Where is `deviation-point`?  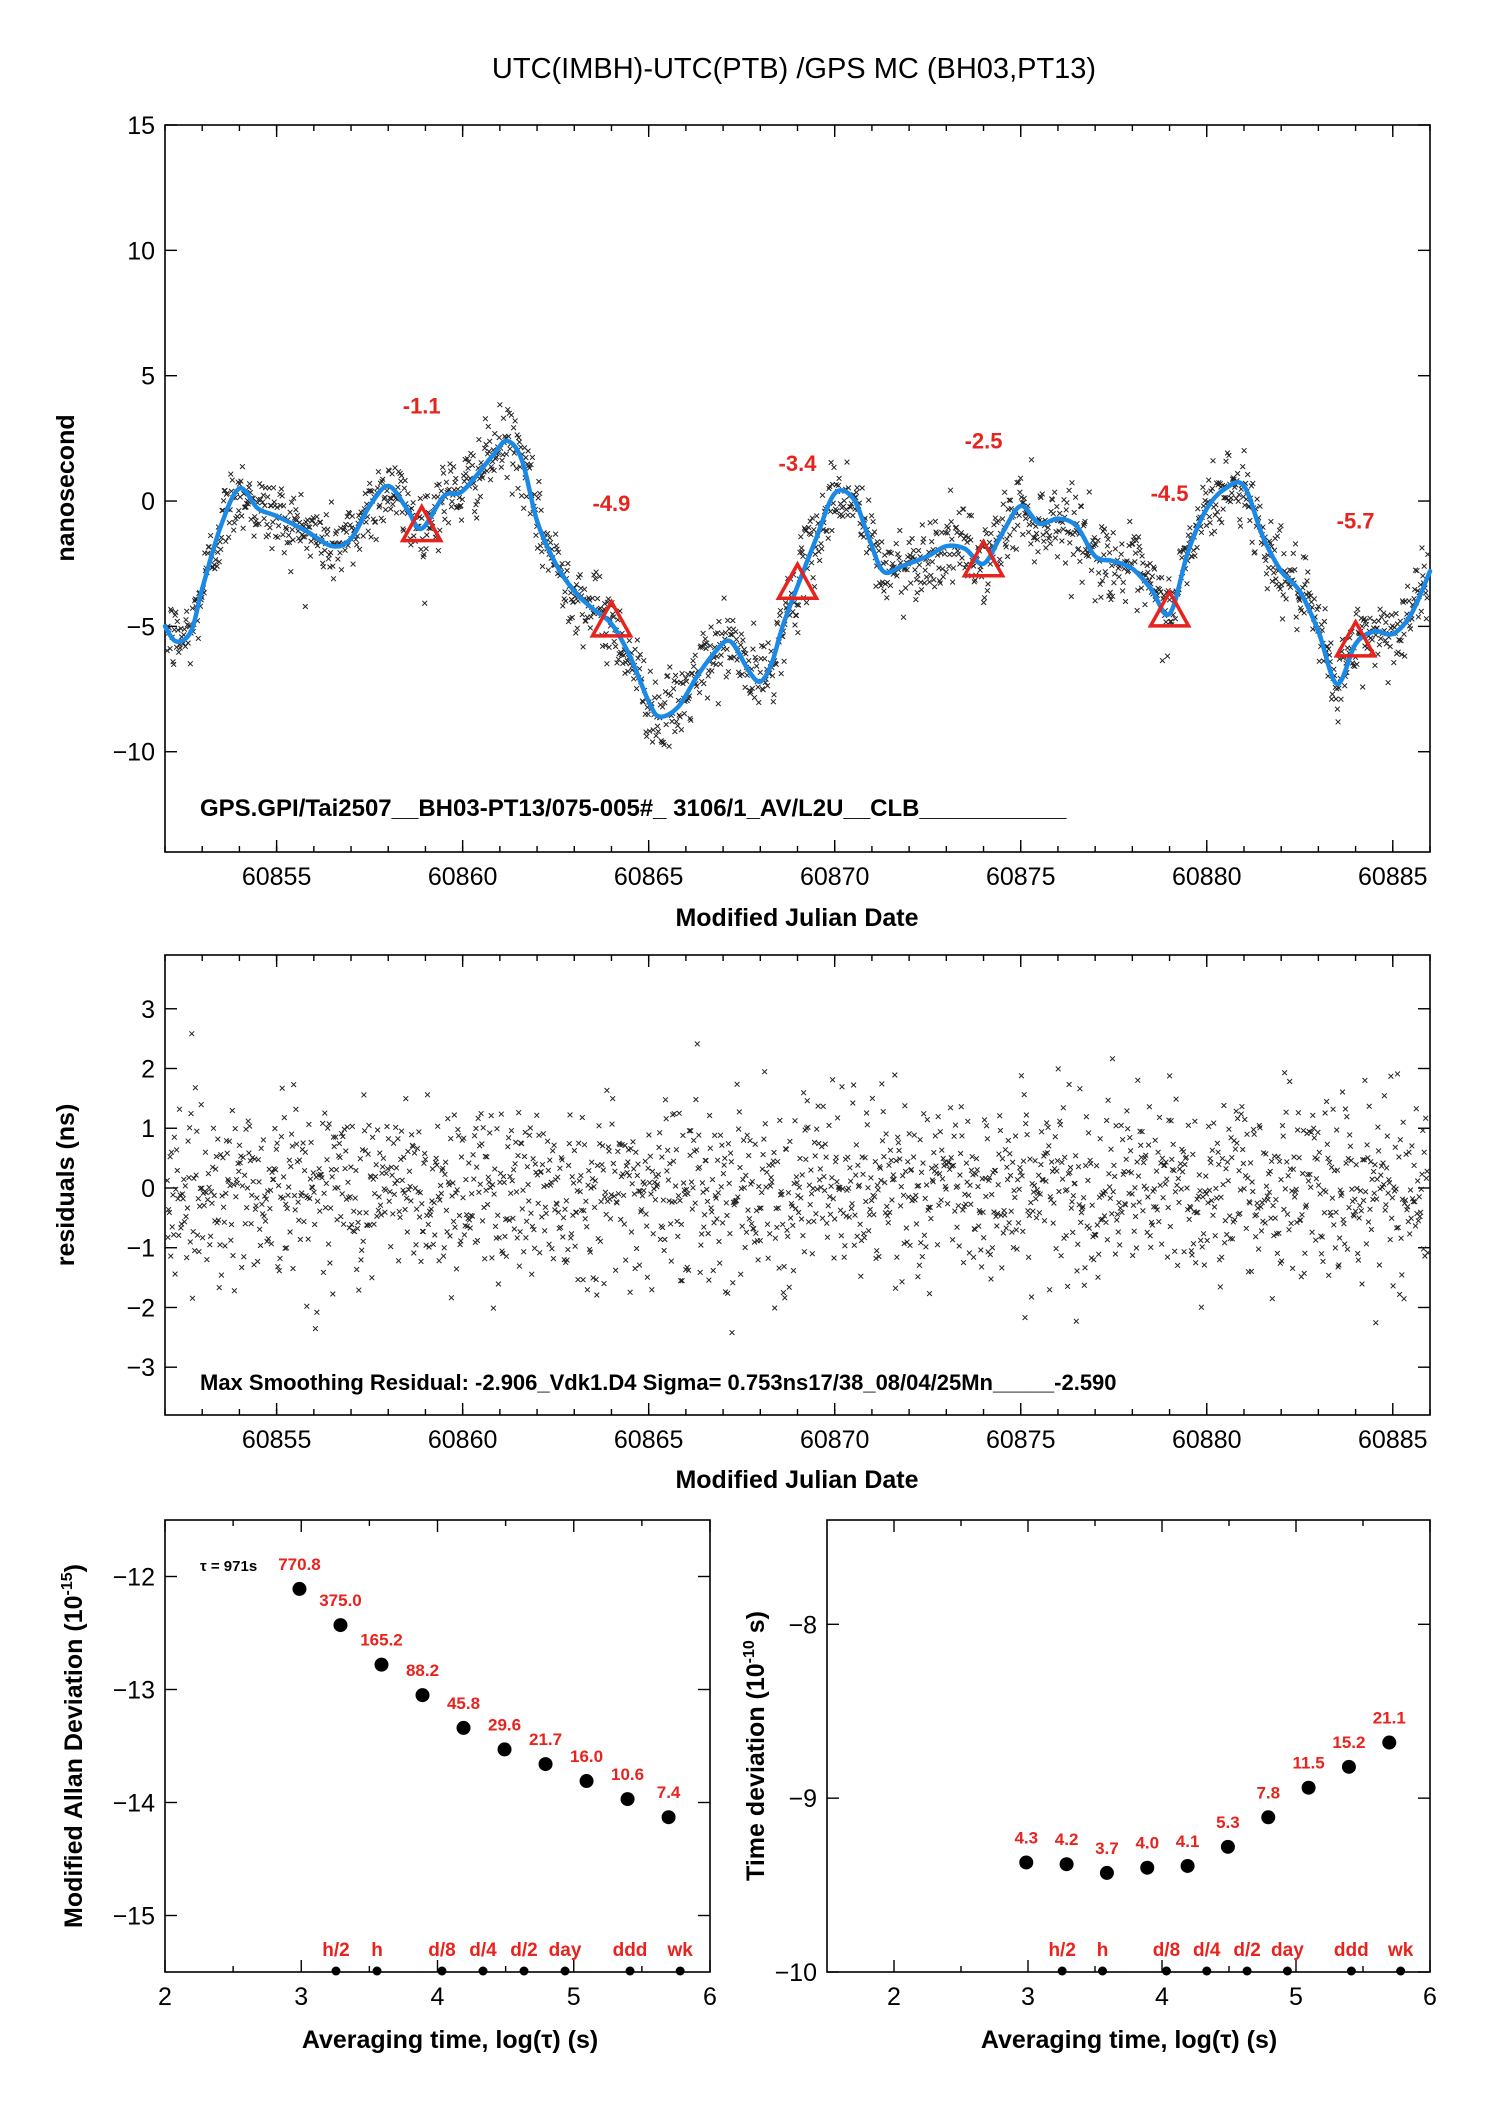
deviation-point is located at coordinates (545, 1764).